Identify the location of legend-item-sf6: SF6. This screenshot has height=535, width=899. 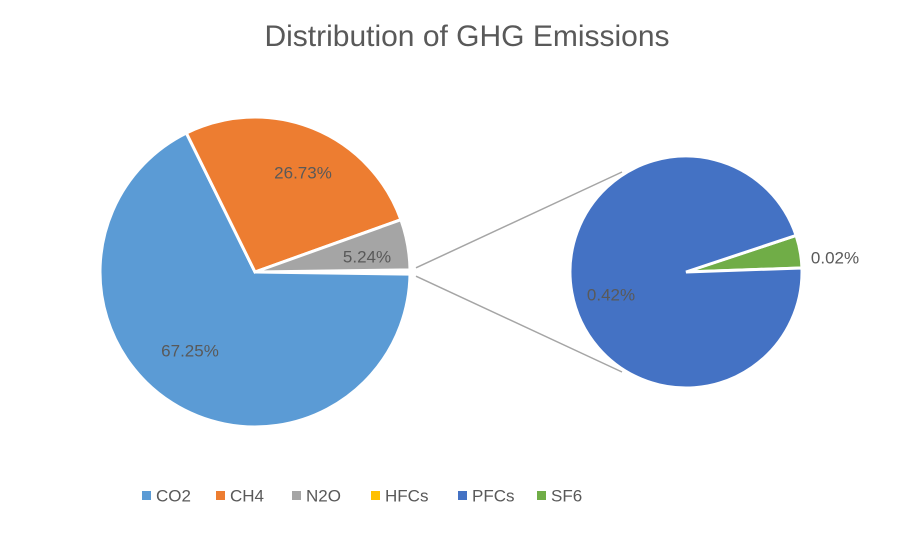
(559, 495).